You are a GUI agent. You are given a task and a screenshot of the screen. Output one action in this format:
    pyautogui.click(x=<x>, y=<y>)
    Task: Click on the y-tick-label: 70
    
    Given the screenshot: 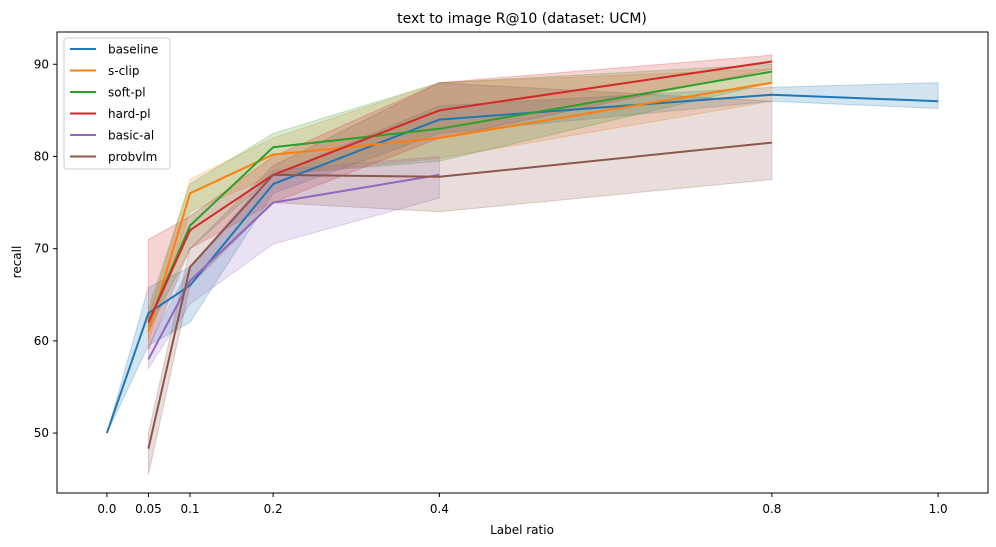 What is the action you would take?
    pyautogui.click(x=41, y=249)
    